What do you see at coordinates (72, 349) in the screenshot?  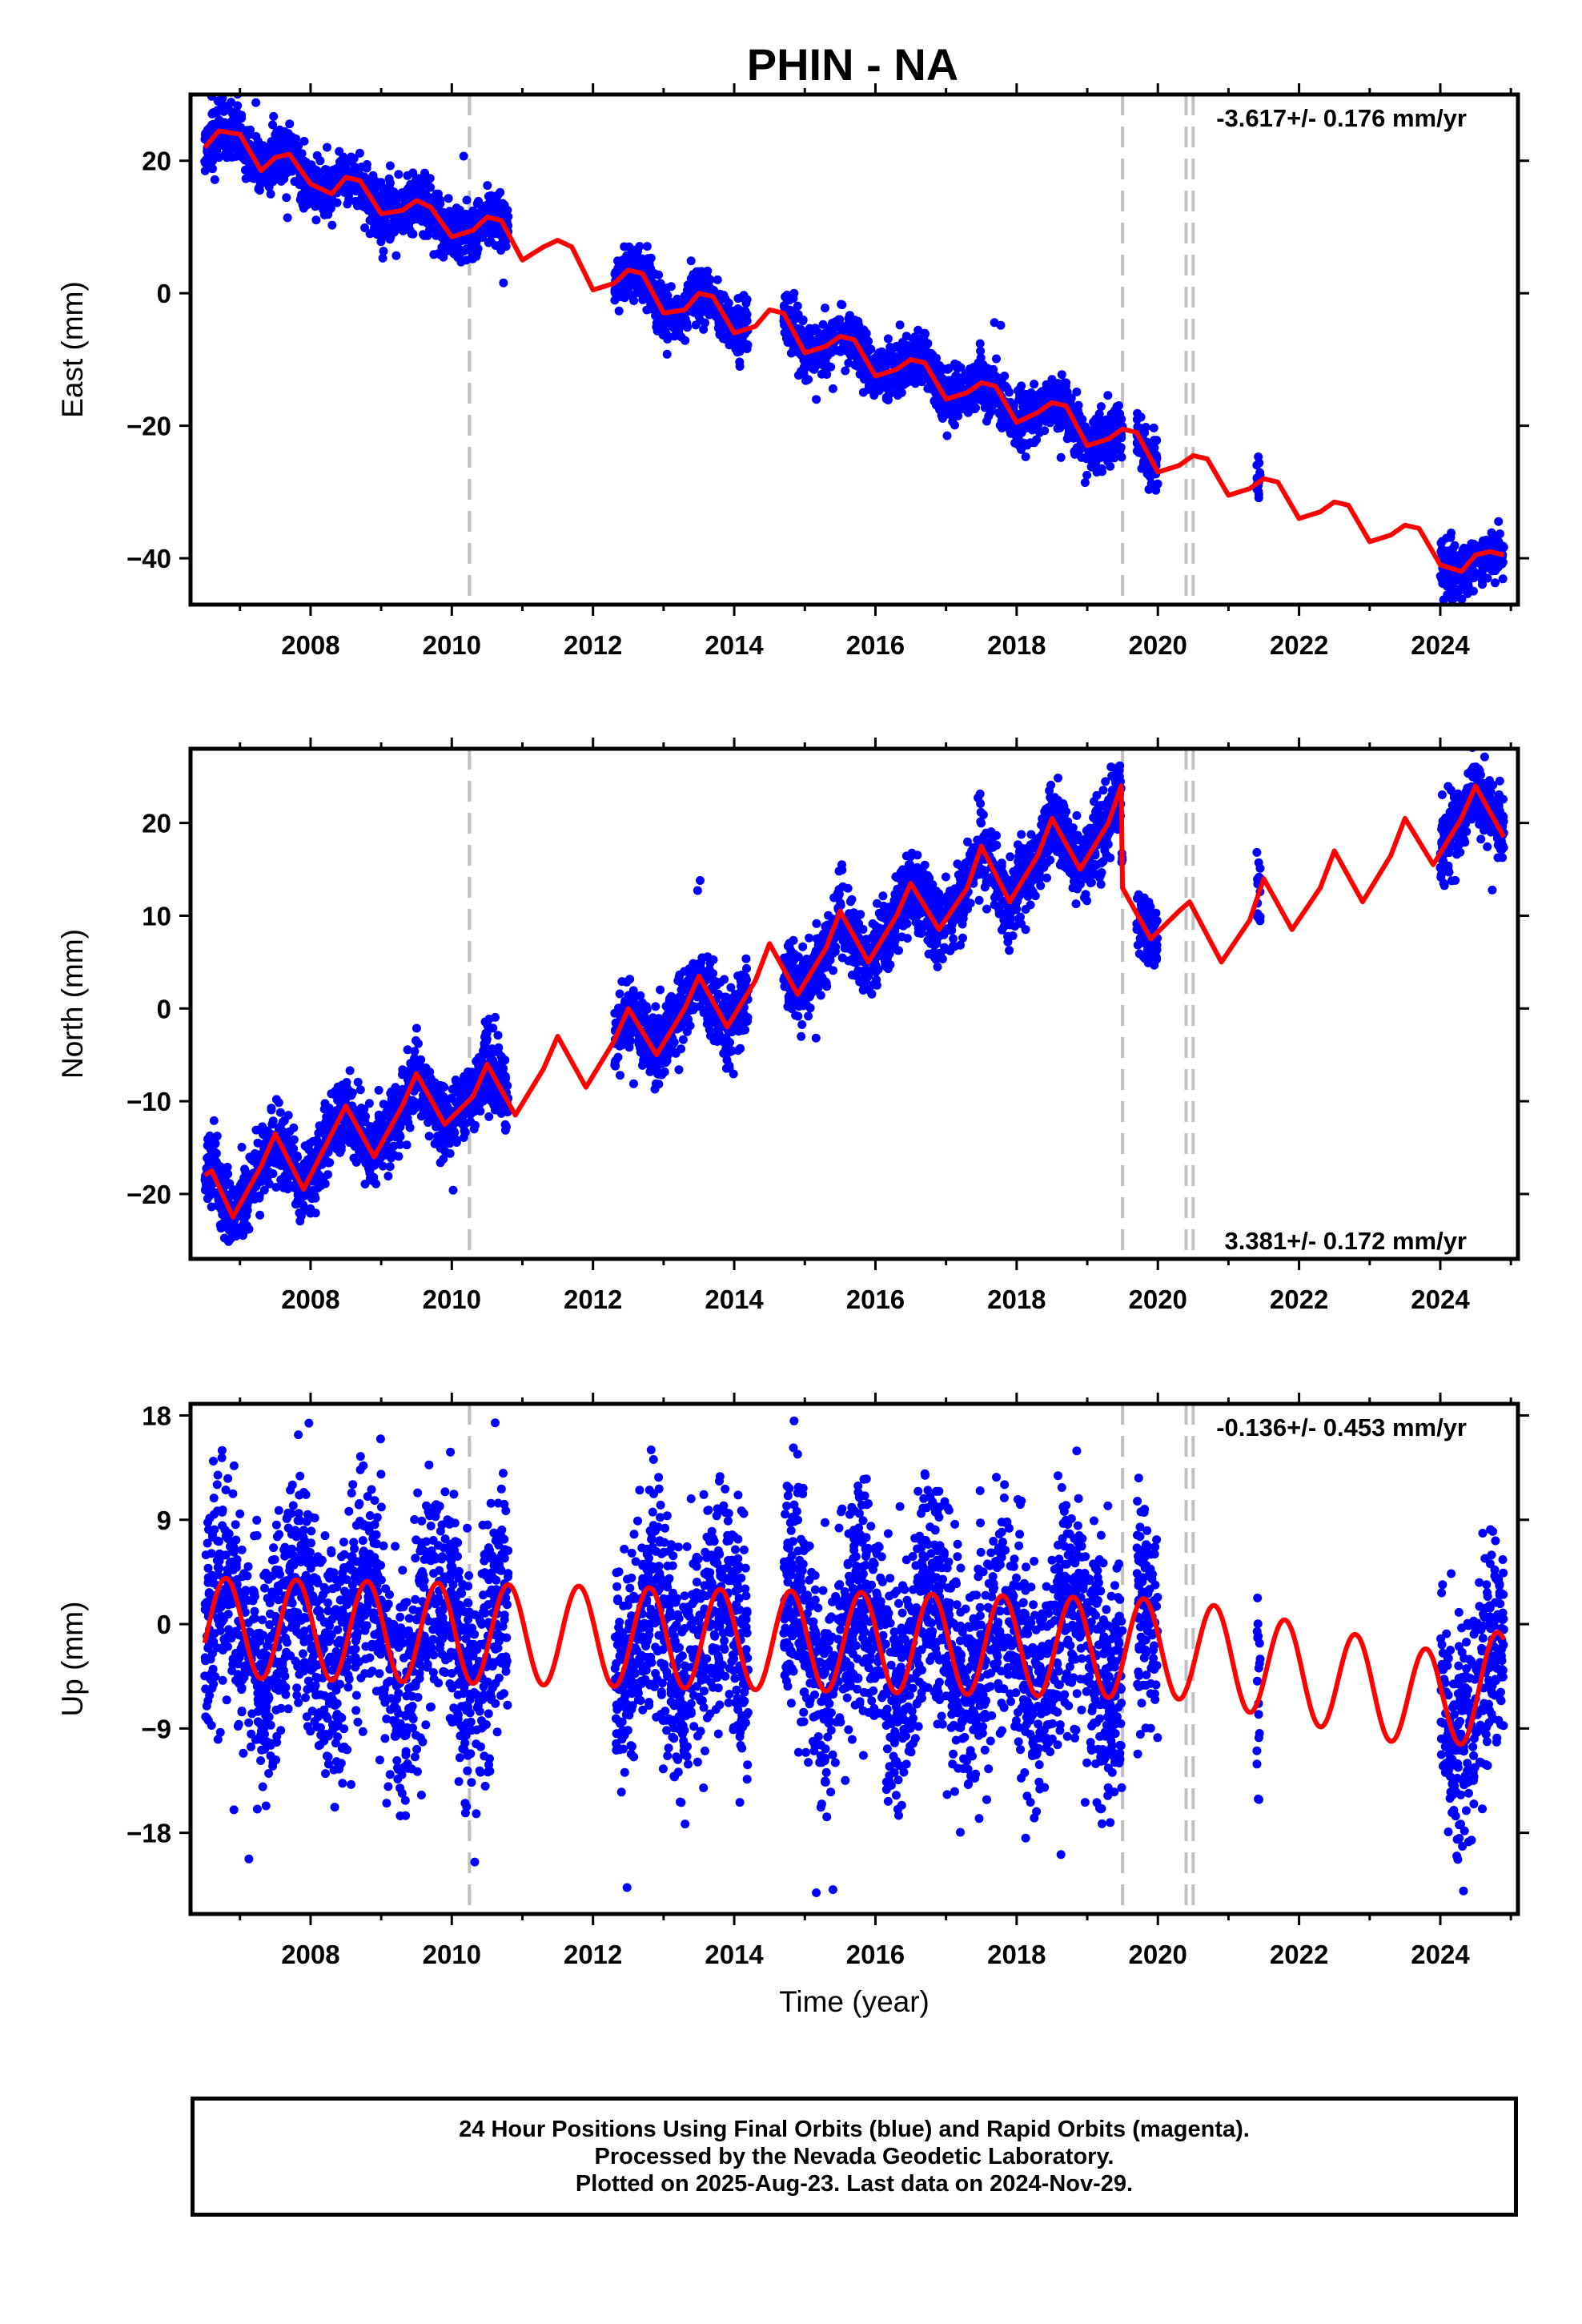 I see `y-axis-label: East (mm)` at bounding box center [72, 349].